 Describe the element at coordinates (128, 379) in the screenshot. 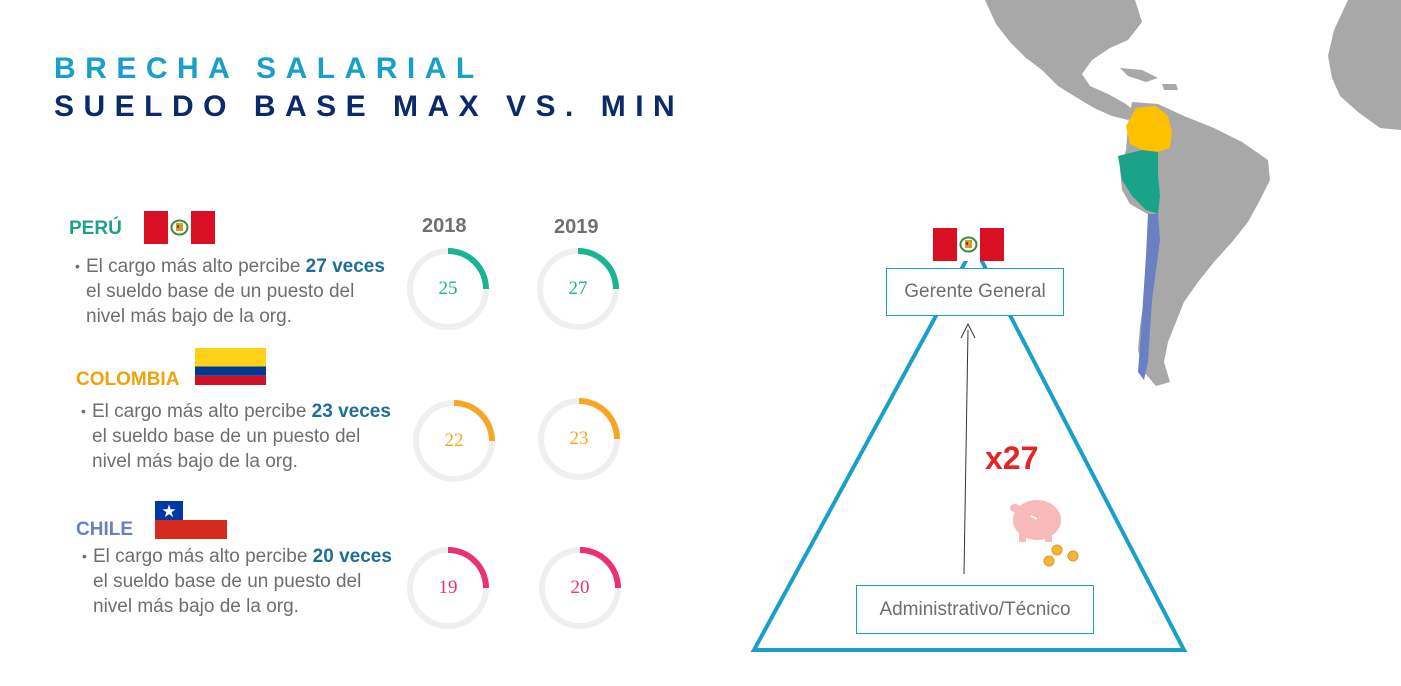

I see `country-label-colombia: COLOMBIA` at that location.